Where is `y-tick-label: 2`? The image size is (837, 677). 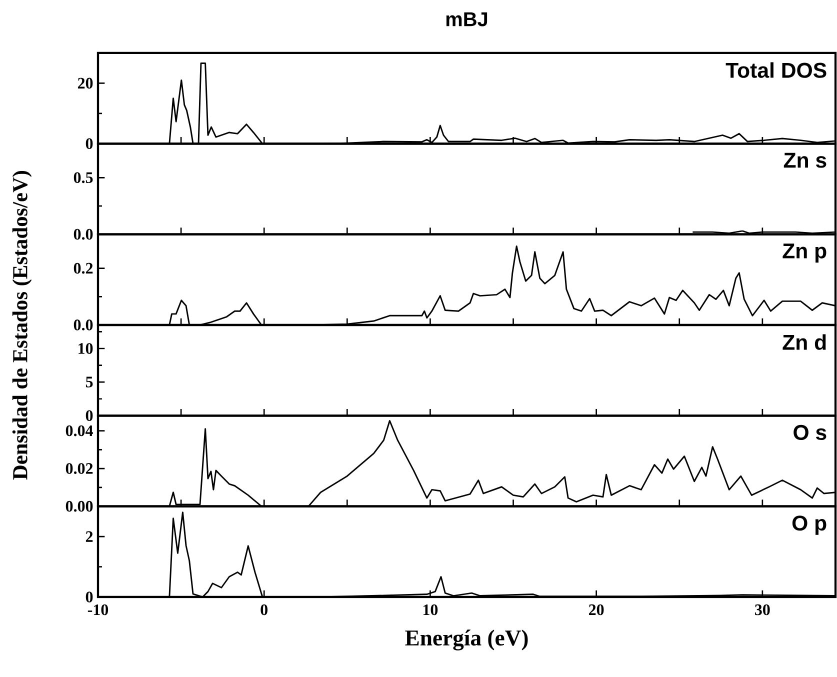 y-tick-label: 2 is located at coordinates (89, 536).